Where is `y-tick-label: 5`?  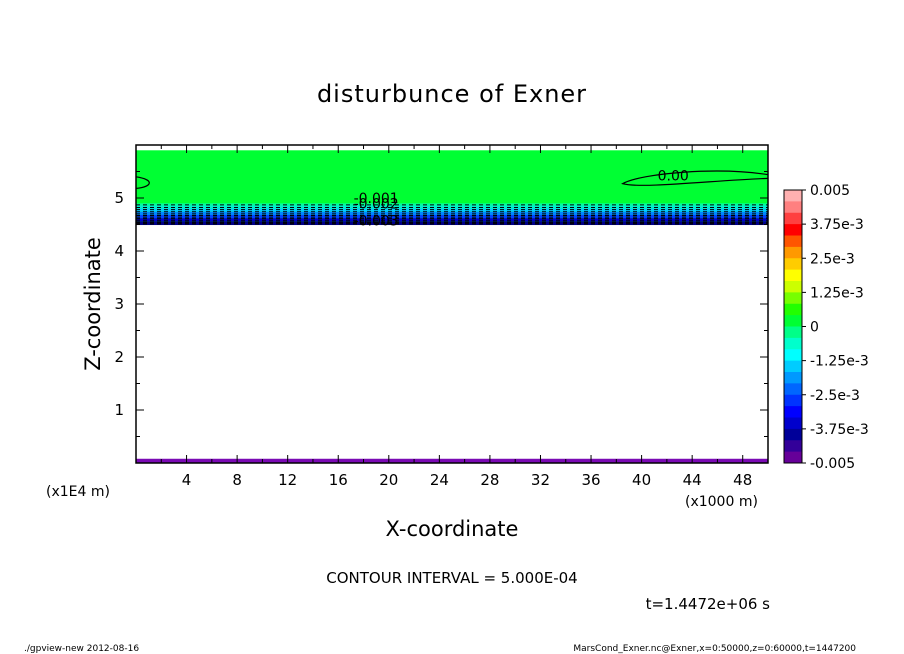 y-tick-label: 5 is located at coordinates (119, 198).